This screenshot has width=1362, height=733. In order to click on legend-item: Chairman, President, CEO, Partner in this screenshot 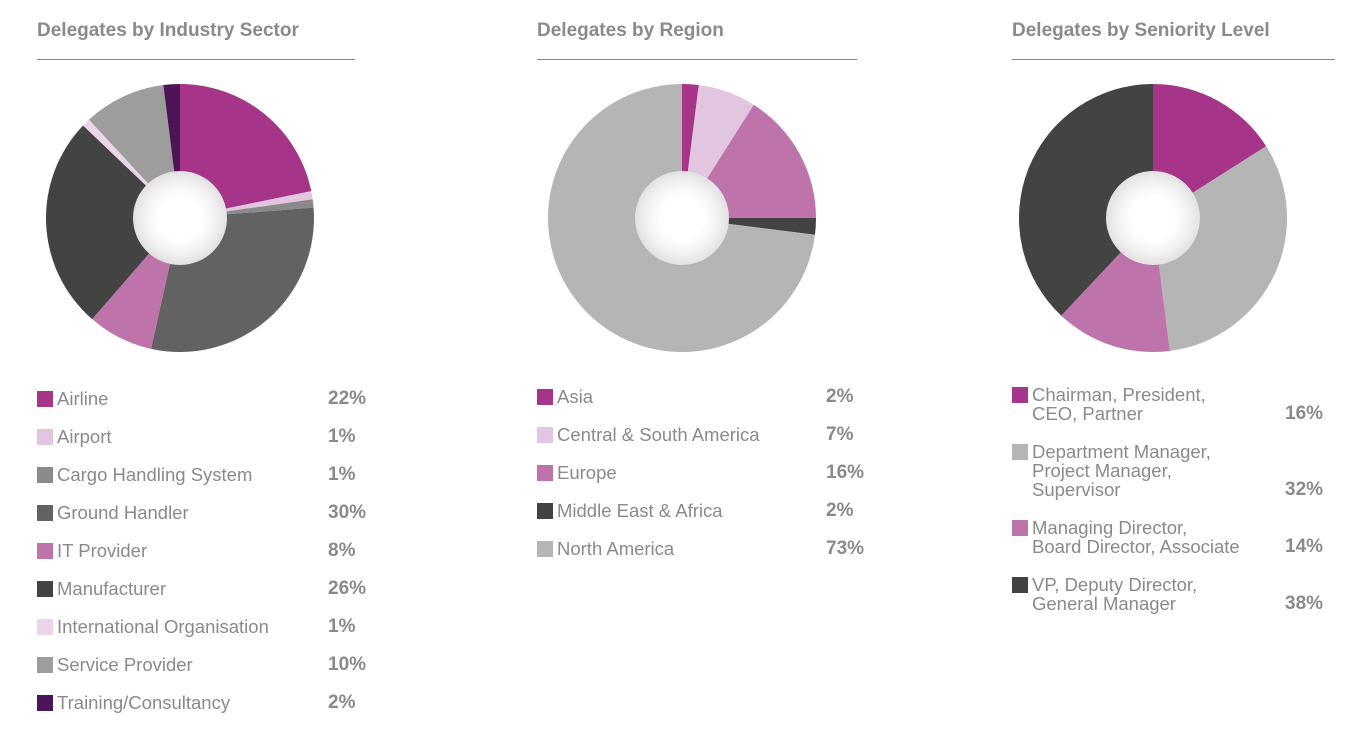, I will do `click(1144, 404)`.